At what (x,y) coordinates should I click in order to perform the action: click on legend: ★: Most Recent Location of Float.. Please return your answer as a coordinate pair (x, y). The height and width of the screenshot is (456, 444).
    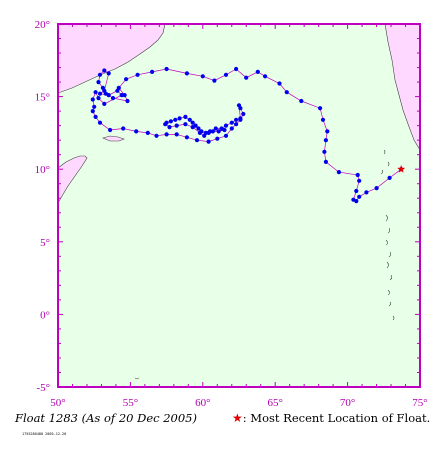
    Looking at the image, I should click on (331, 418).